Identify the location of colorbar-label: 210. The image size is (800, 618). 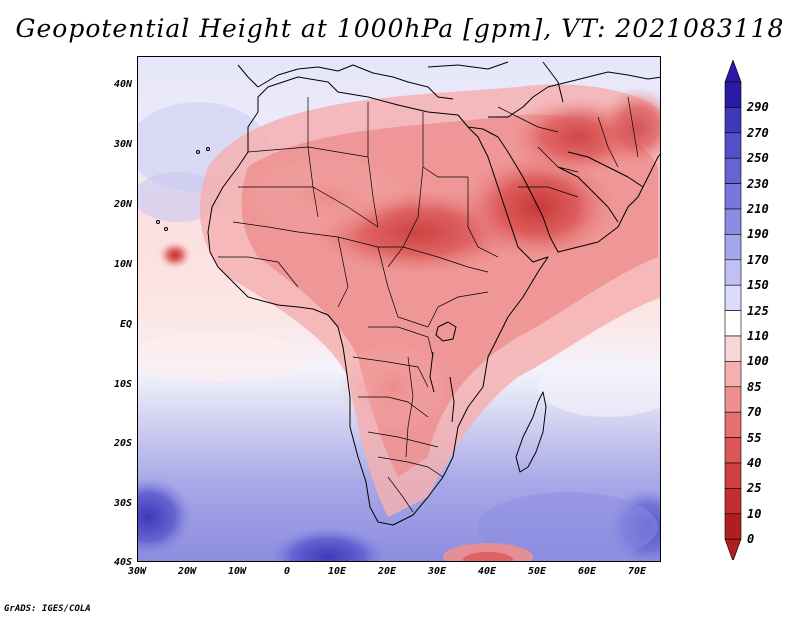
(758, 209).